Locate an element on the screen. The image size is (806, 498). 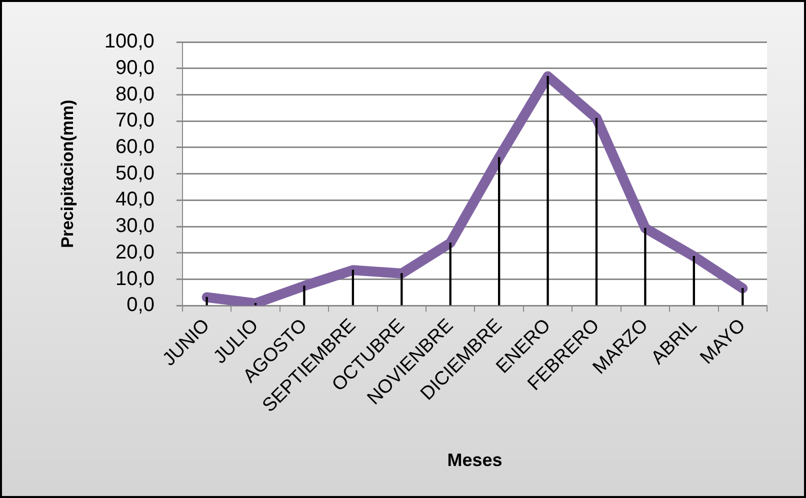
y-tick-label: 70,0 is located at coordinates (135, 121).